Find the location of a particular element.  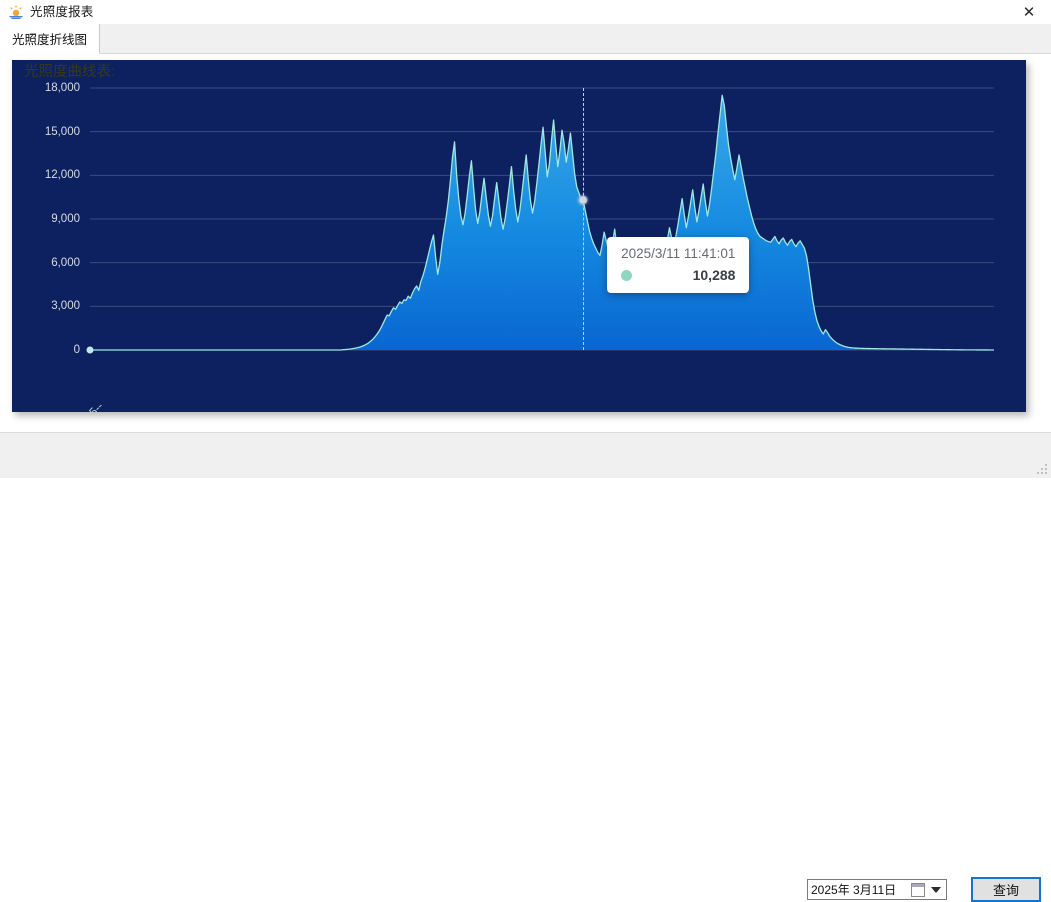

close-icon: ✕ is located at coordinates (1029, 12).